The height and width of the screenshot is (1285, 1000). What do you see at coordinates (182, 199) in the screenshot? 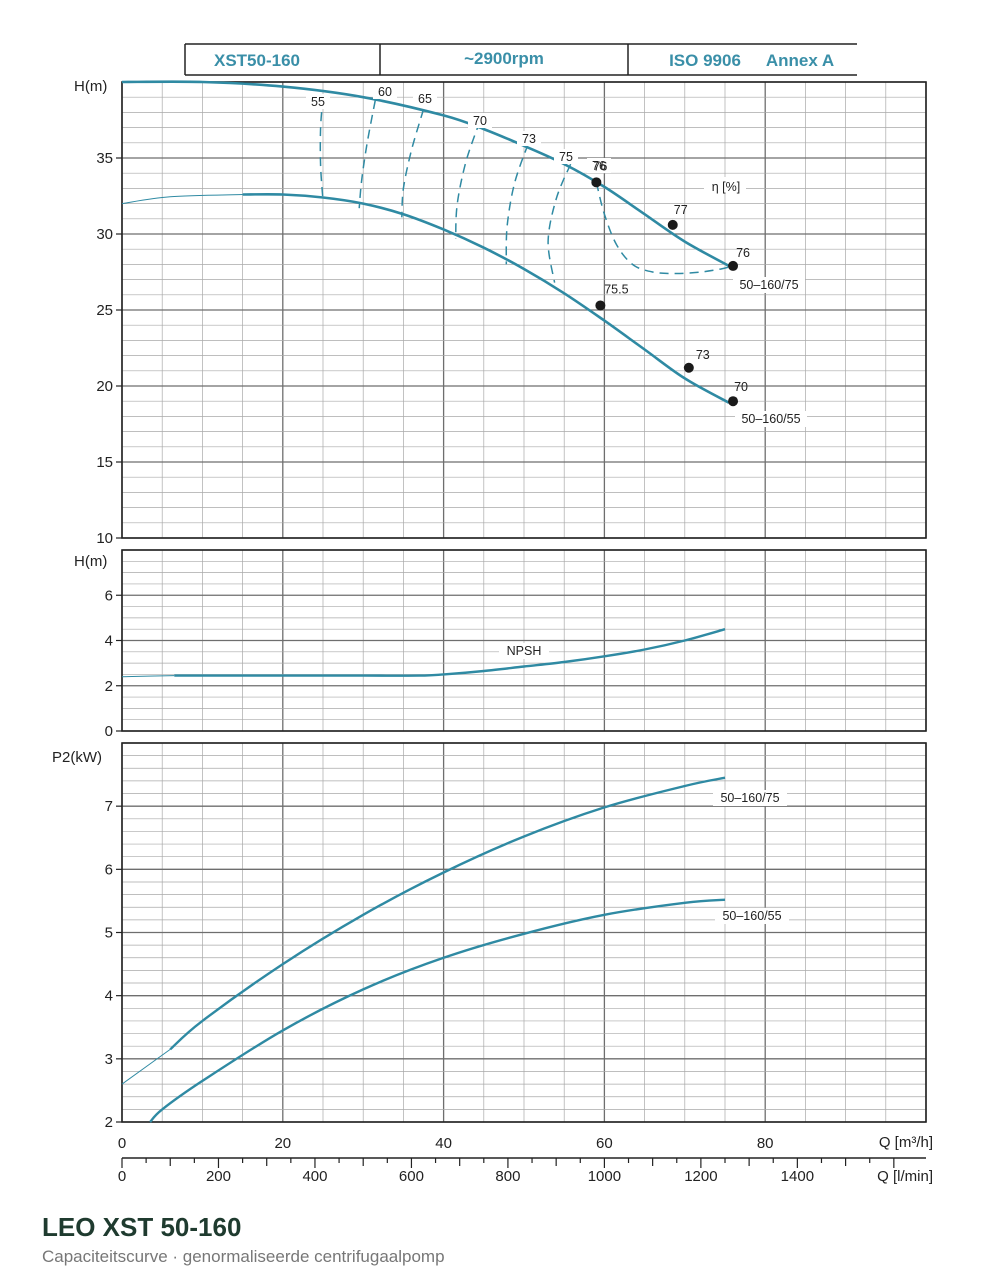
I see `curve-55-head-extension` at bounding box center [182, 199].